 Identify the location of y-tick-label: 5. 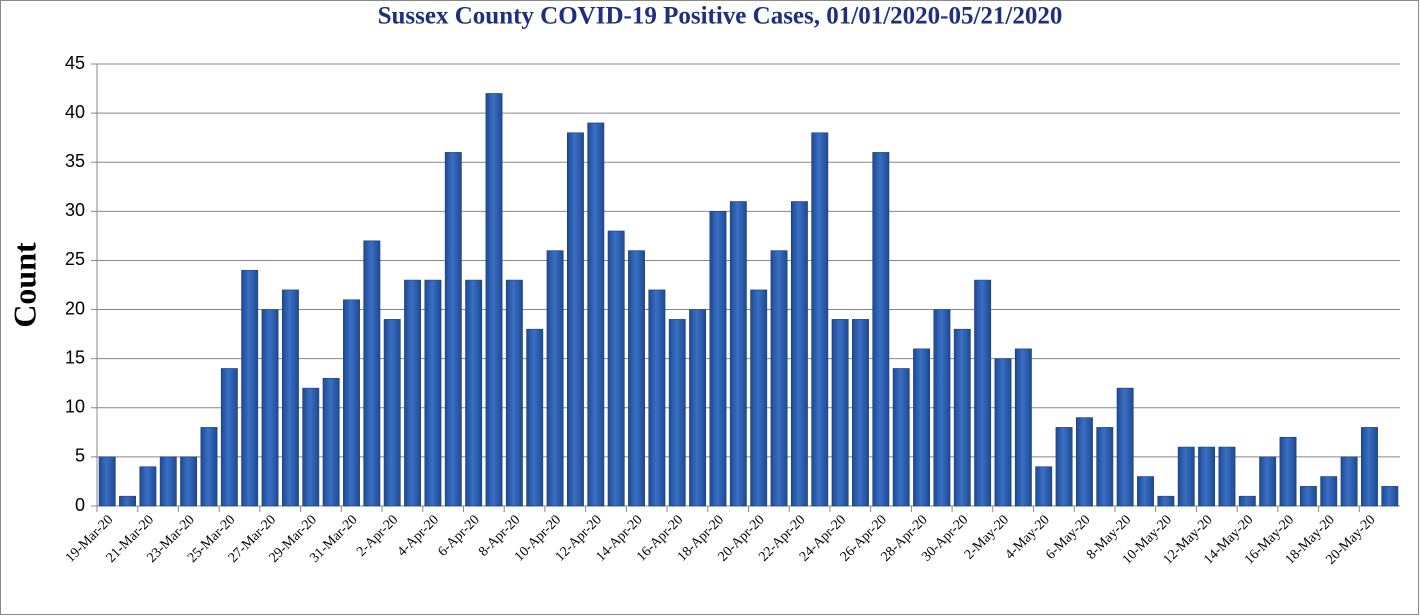
(80, 456).